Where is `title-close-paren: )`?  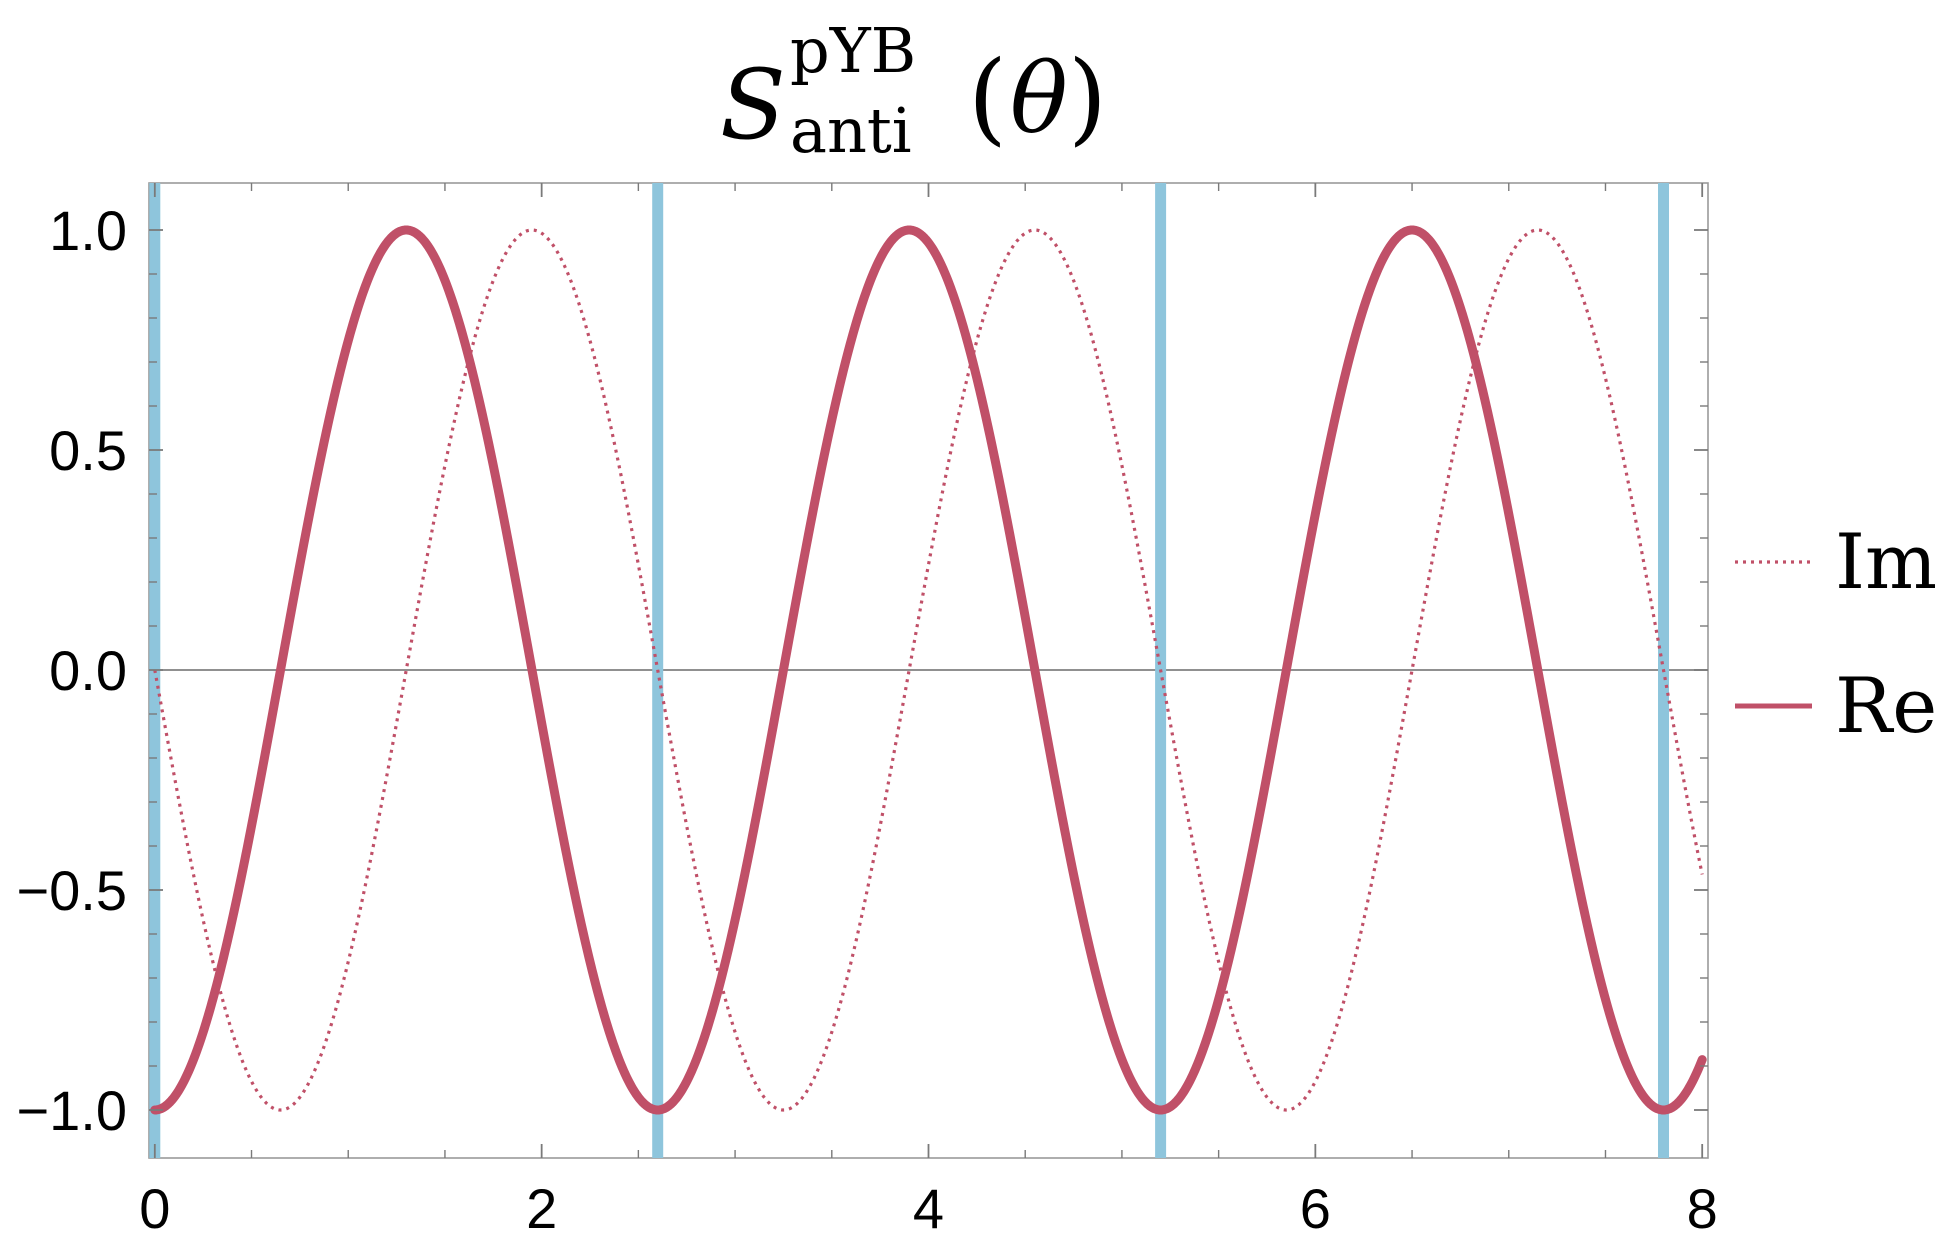
title-close-paren: ) is located at coordinates (1087, 97).